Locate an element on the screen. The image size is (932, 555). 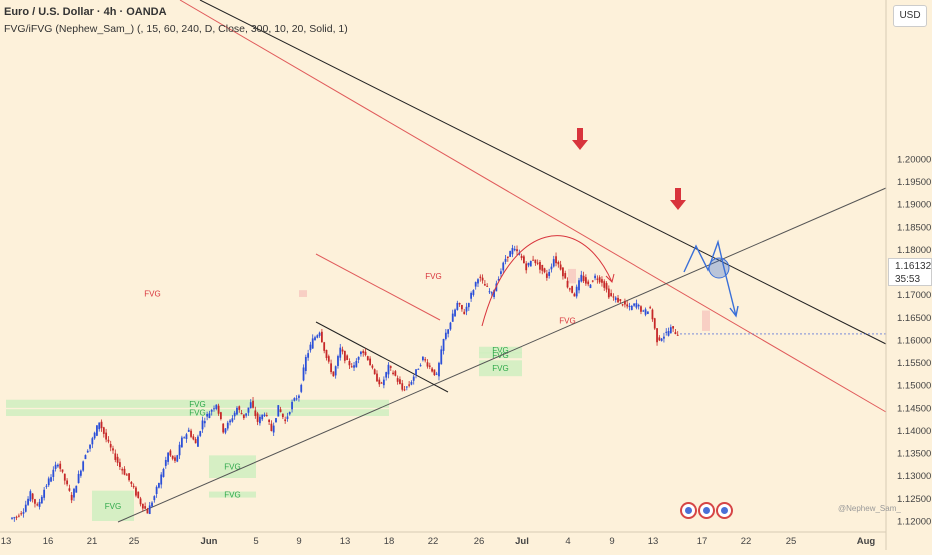
flag-resistance-line is located at coordinates (378, 287).